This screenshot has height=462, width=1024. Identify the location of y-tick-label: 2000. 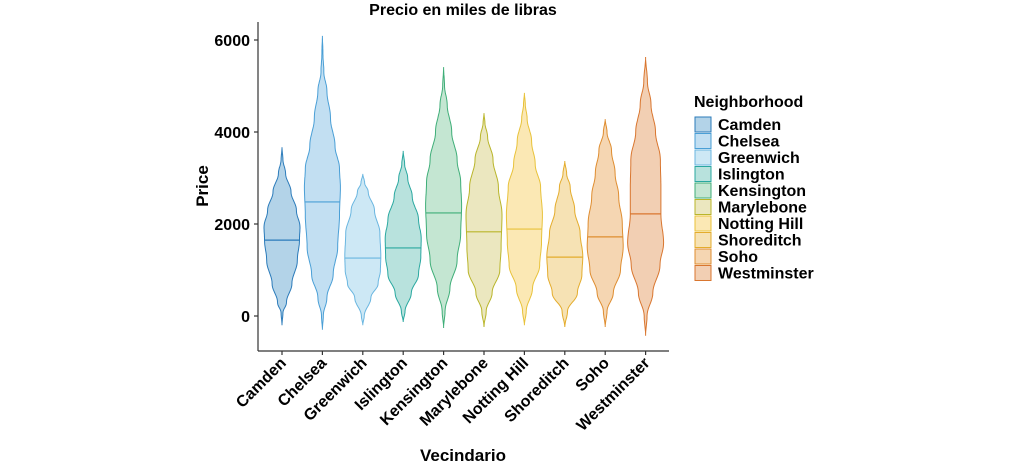
(232, 225).